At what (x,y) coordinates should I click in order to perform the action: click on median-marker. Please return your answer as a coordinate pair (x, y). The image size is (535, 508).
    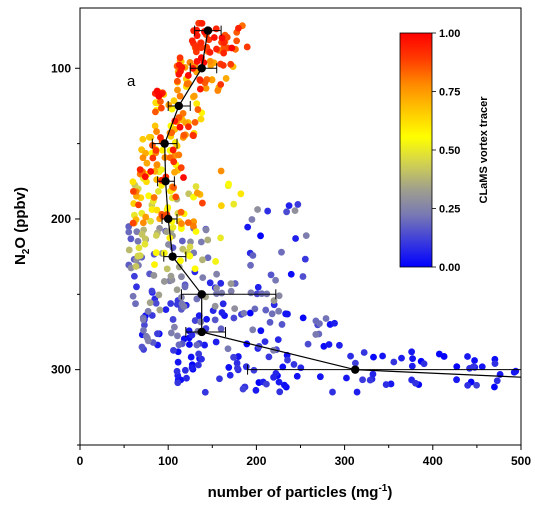
    Looking at the image, I should click on (201, 294).